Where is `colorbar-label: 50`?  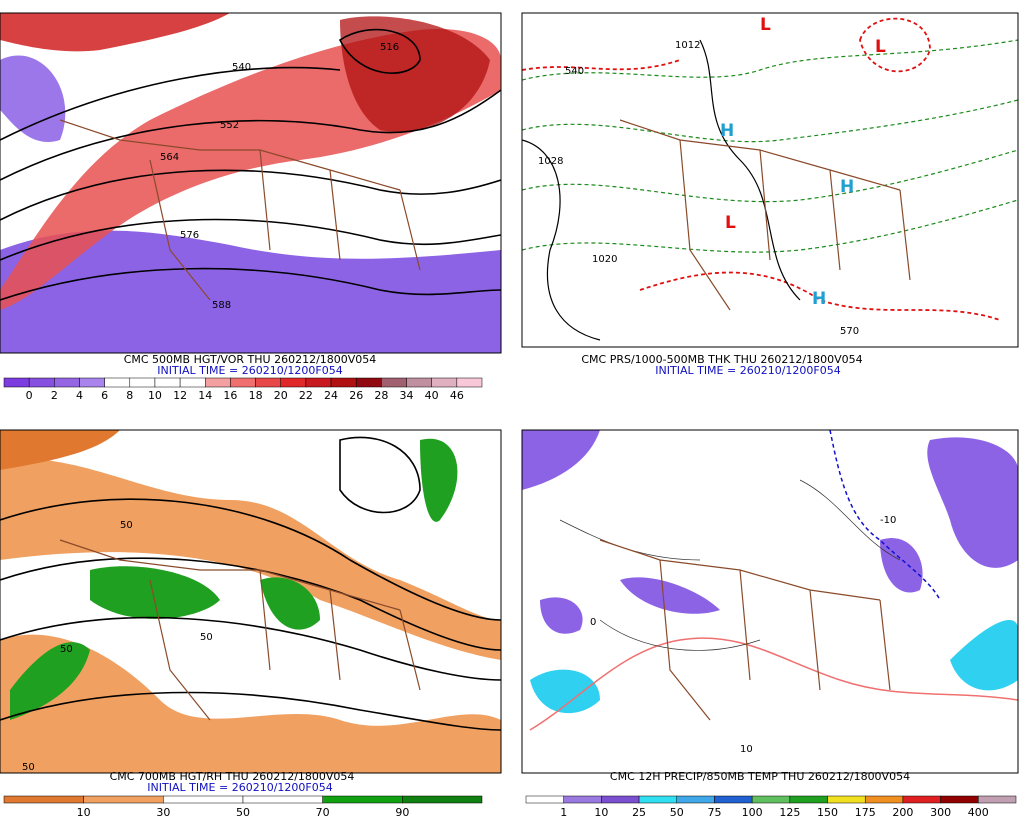 colorbar-label: 50 is located at coordinates (677, 812).